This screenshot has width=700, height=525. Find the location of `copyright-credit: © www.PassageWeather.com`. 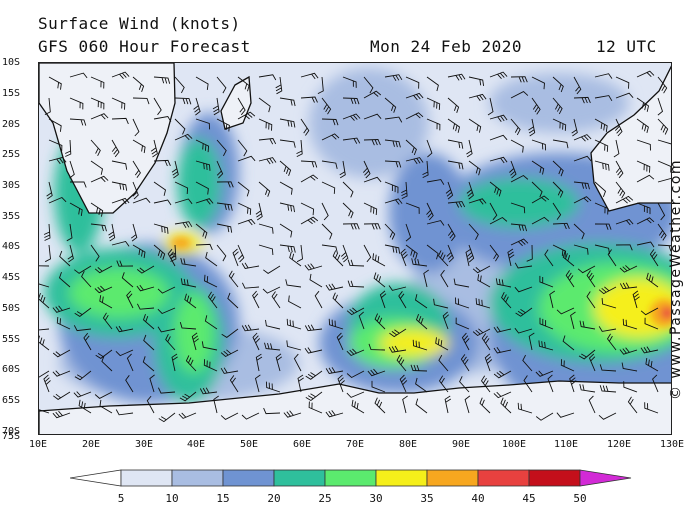

copyright-credit: © www.PassageWeather.com is located at coordinates (676, 279).